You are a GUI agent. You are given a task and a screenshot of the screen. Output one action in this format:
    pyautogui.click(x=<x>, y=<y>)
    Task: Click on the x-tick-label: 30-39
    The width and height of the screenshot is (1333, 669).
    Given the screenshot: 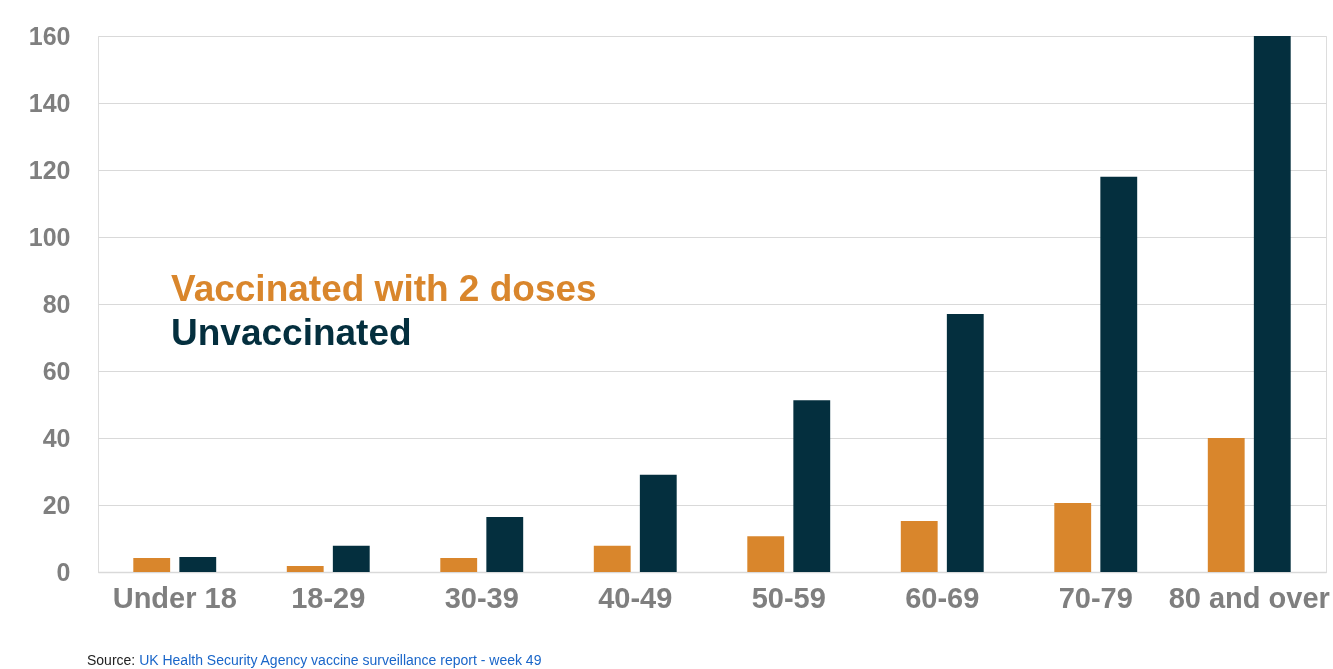 What is the action you would take?
    pyautogui.click(x=481, y=597)
    